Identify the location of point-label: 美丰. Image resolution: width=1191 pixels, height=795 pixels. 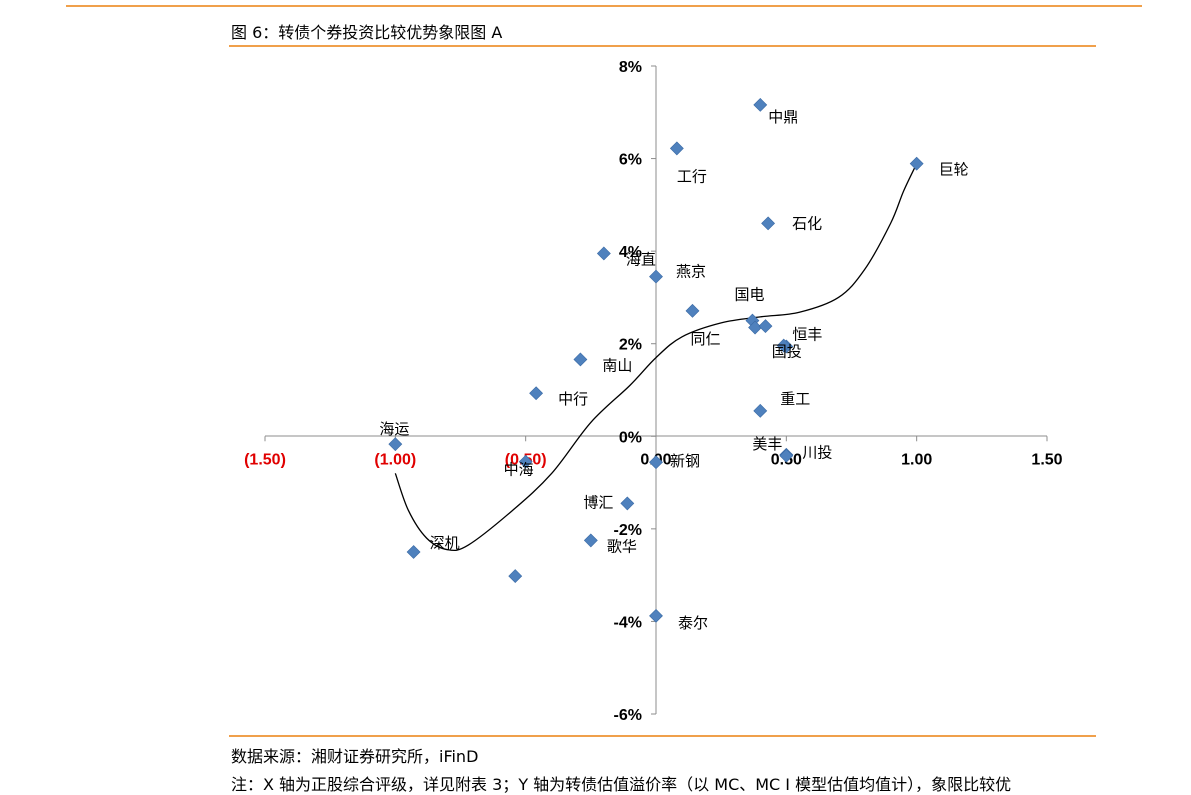
(767, 444).